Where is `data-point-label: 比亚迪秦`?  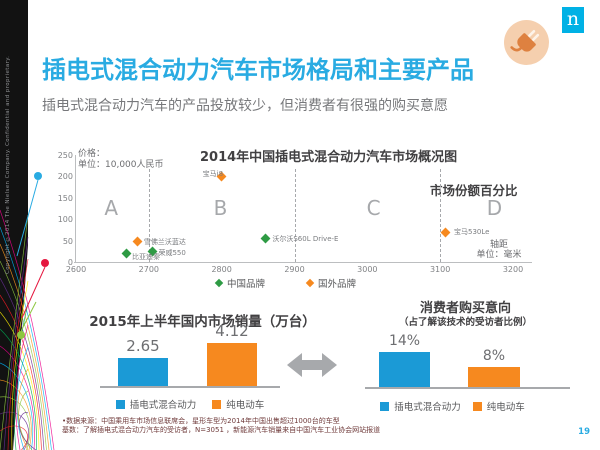 data-point-label: 比亚迪秦 is located at coordinates (145, 257).